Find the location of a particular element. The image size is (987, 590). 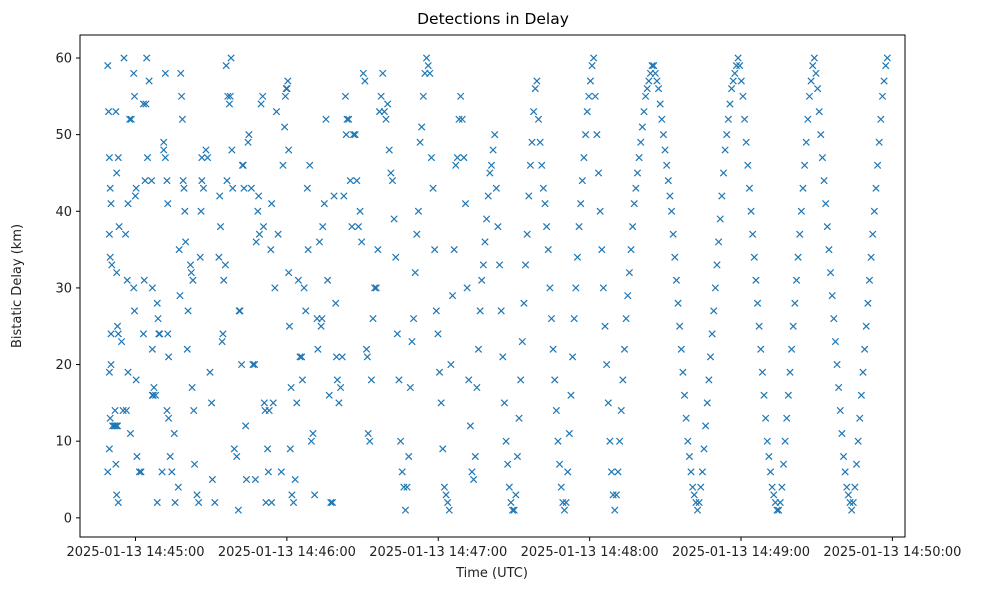

x-tick-label: 2025-01-13 14:48:00 is located at coordinates (590, 552).